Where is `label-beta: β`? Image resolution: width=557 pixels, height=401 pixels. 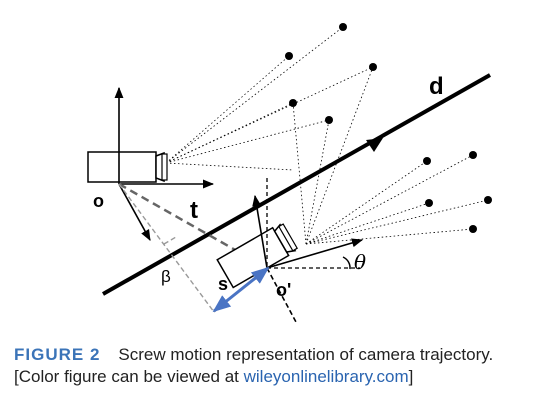
label-beta: β is located at coordinates (166, 276).